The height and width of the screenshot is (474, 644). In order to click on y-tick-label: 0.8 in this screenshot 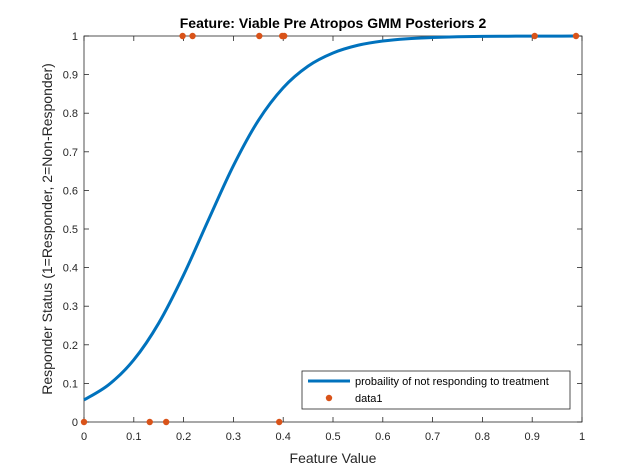, I will do `click(70, 114)`.